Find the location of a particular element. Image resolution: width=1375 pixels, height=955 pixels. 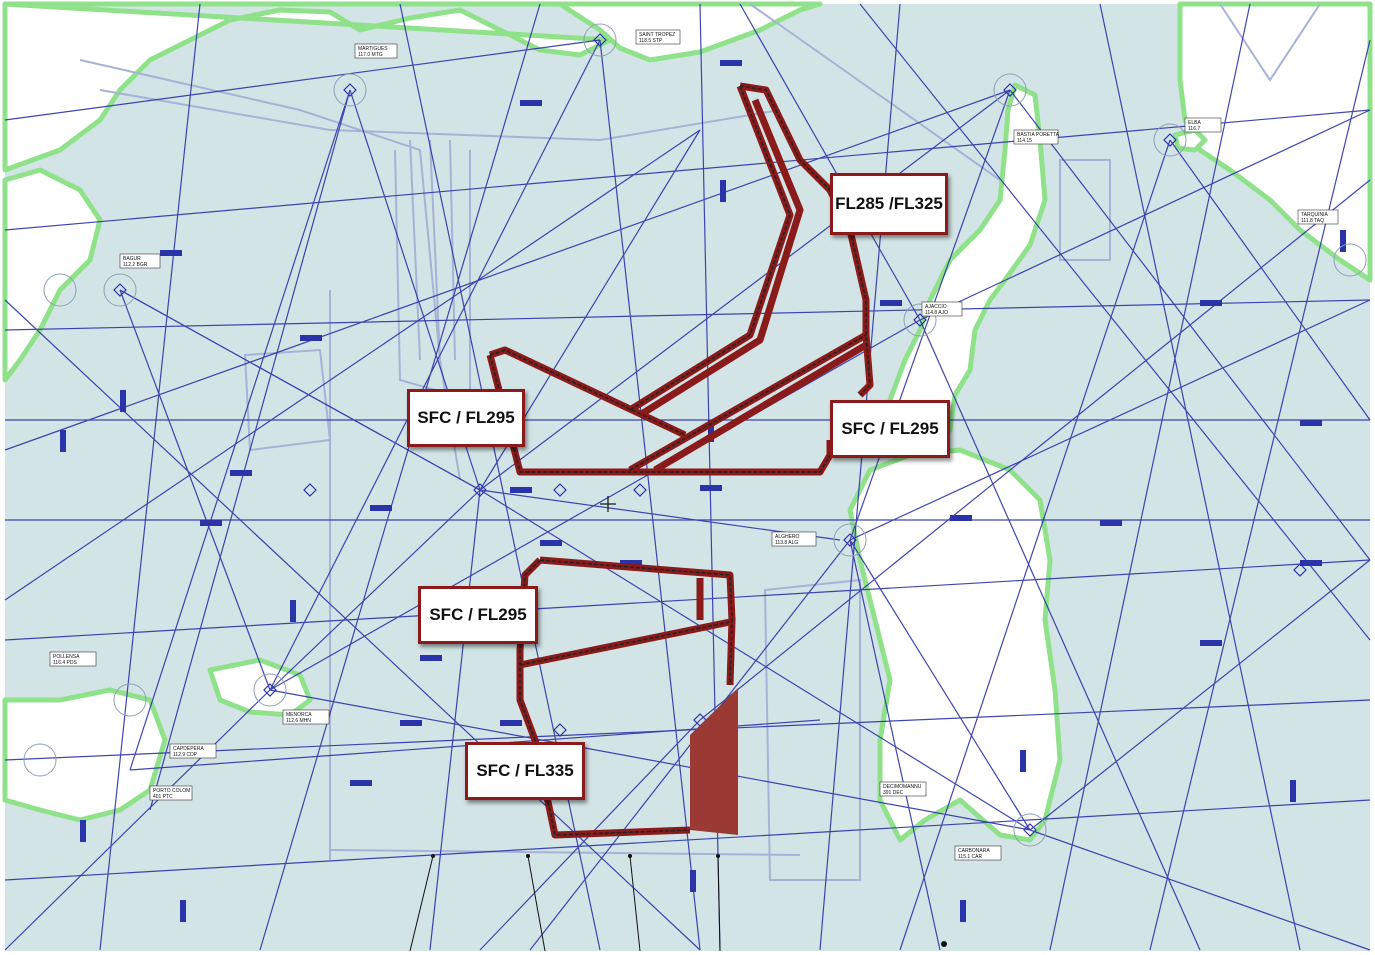

navaid-freq: 114.8 AJO is located at coordinates (936, 313).